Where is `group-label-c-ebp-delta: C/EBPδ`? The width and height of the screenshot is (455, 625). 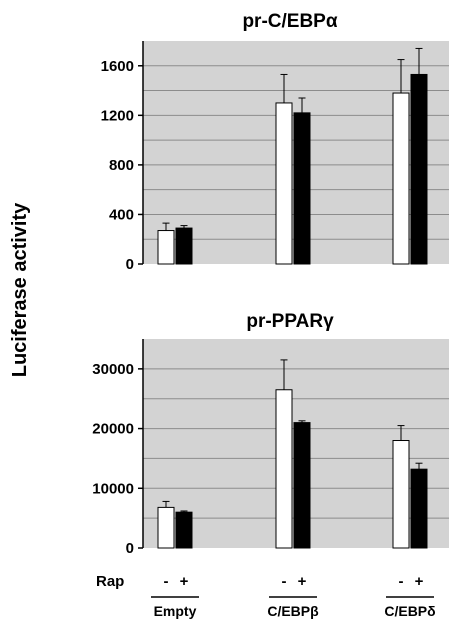
group-label-c-ebp-delta: C/EBPδ is located at coordinates (409, 611).